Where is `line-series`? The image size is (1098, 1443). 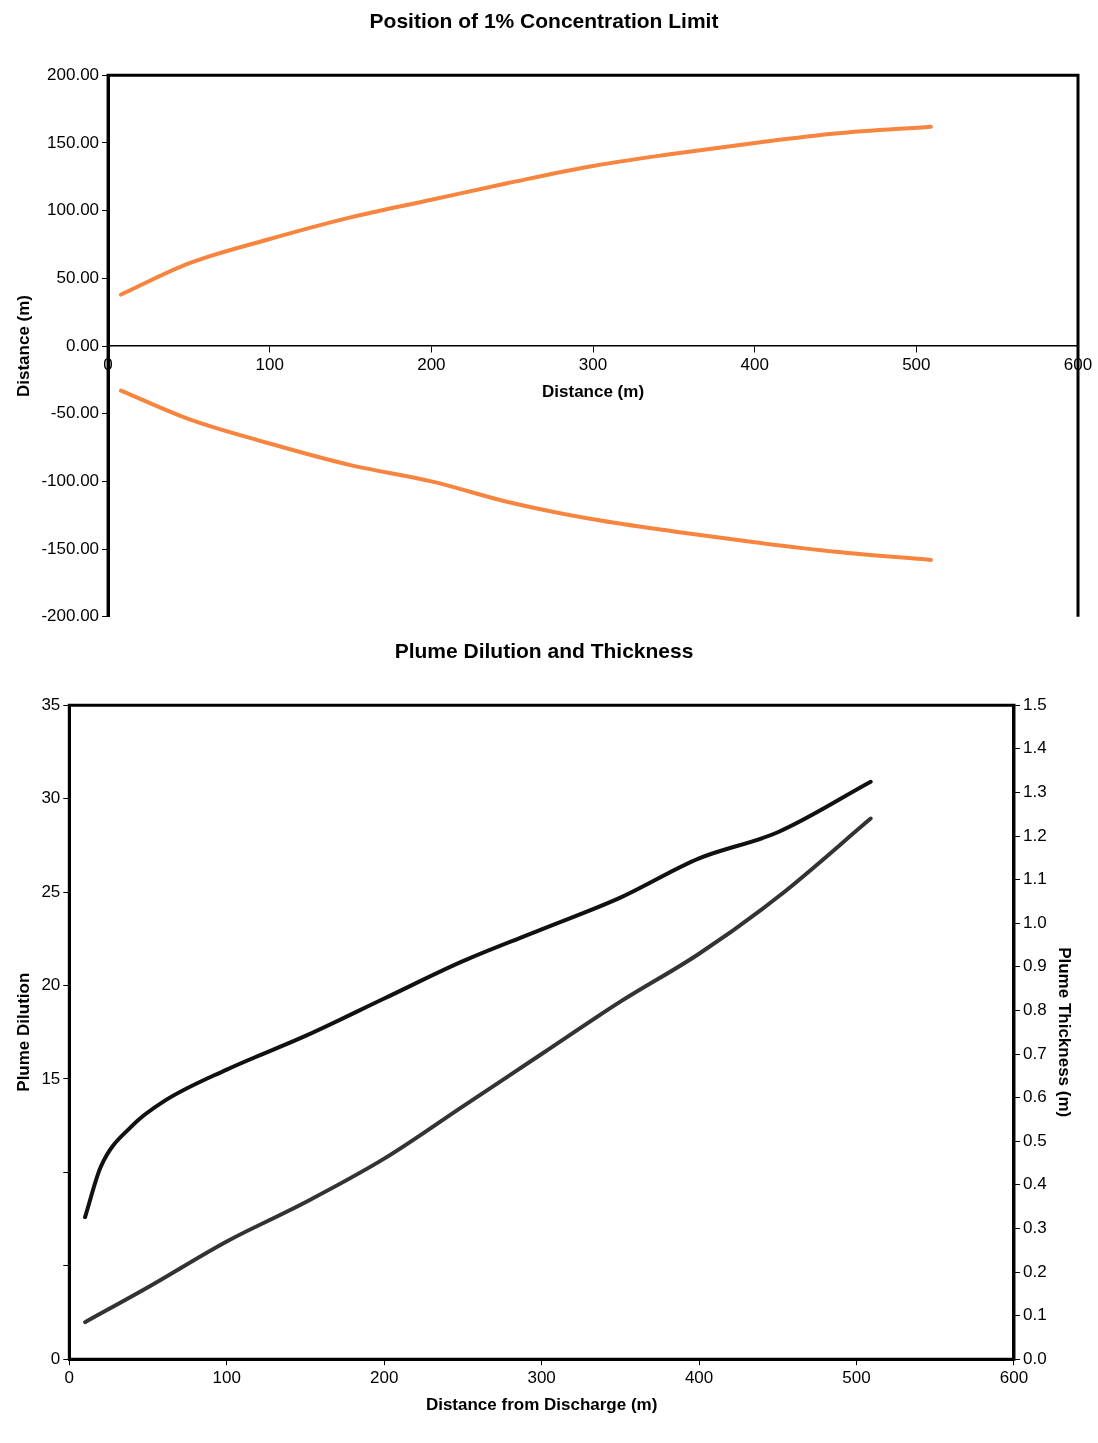
line-series is located at coordinates (525, 210).